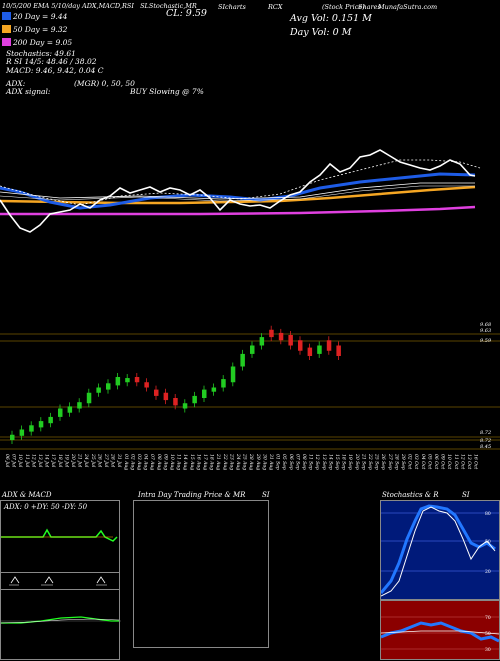  I want to click on date-label: 21 Sep, so click(363, 461).